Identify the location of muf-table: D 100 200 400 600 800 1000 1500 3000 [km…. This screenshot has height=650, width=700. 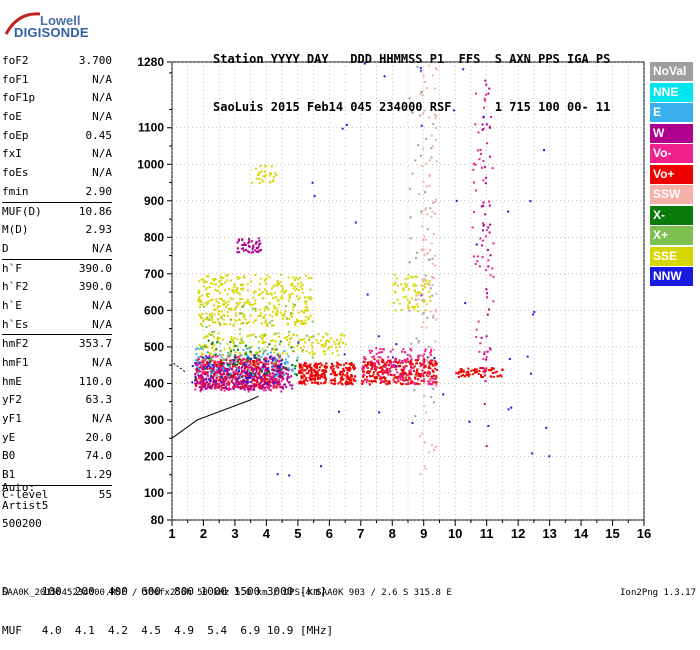
(167, 604).